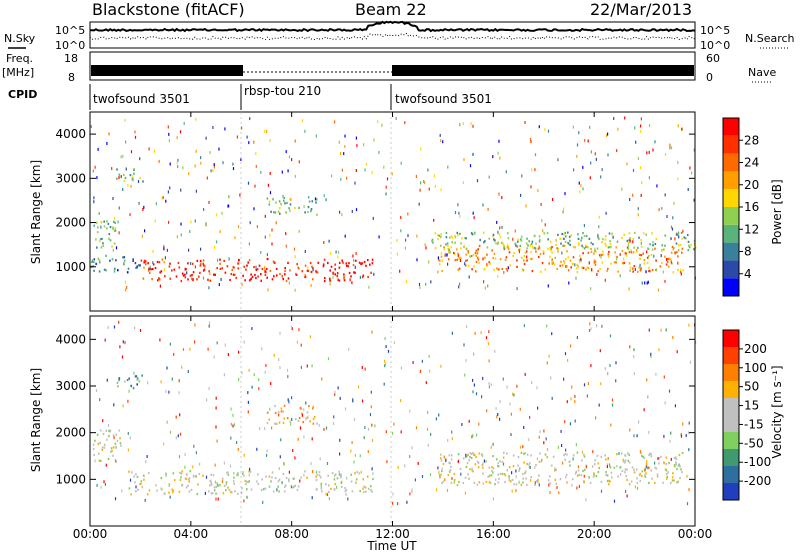 This screenshot has height=554, width=800. Describe the element at coordinates (18, 72) in the screenshot. I see `freq-unit-label: [MHz]` at that location.